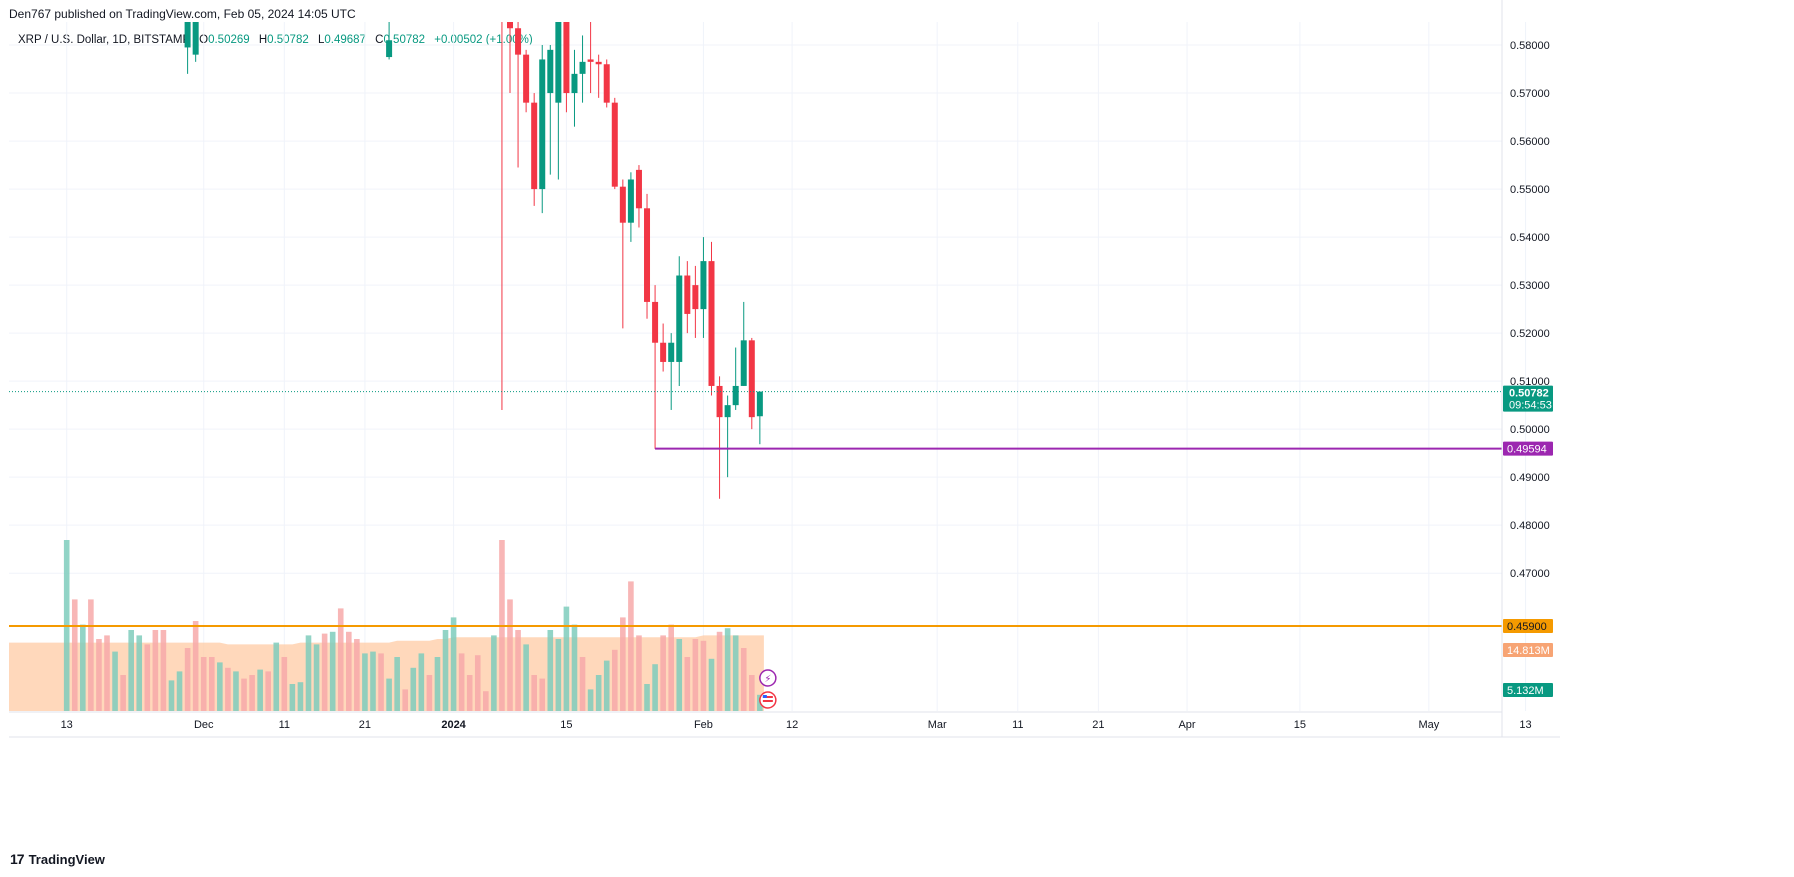  What do you see at coordinates (1530, 190) in the screenshot?
I see `y-tick-label: 0.55000` at bounding box center [1530, 190].